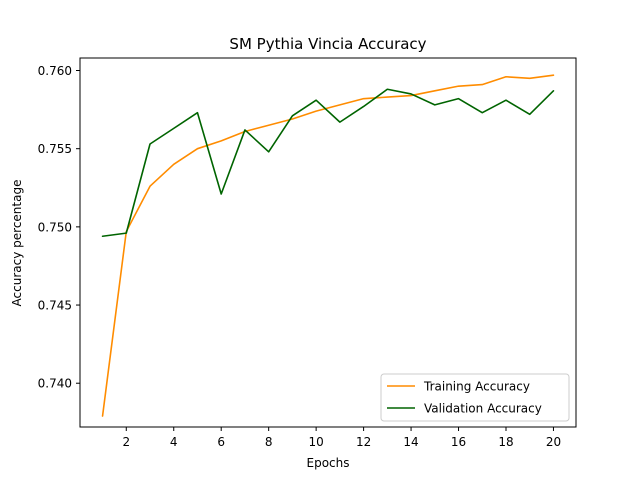 Image resolution: width=640 pixels, height=484 pixels. I want to click on x-tick-label: 20, so click(553, 442).